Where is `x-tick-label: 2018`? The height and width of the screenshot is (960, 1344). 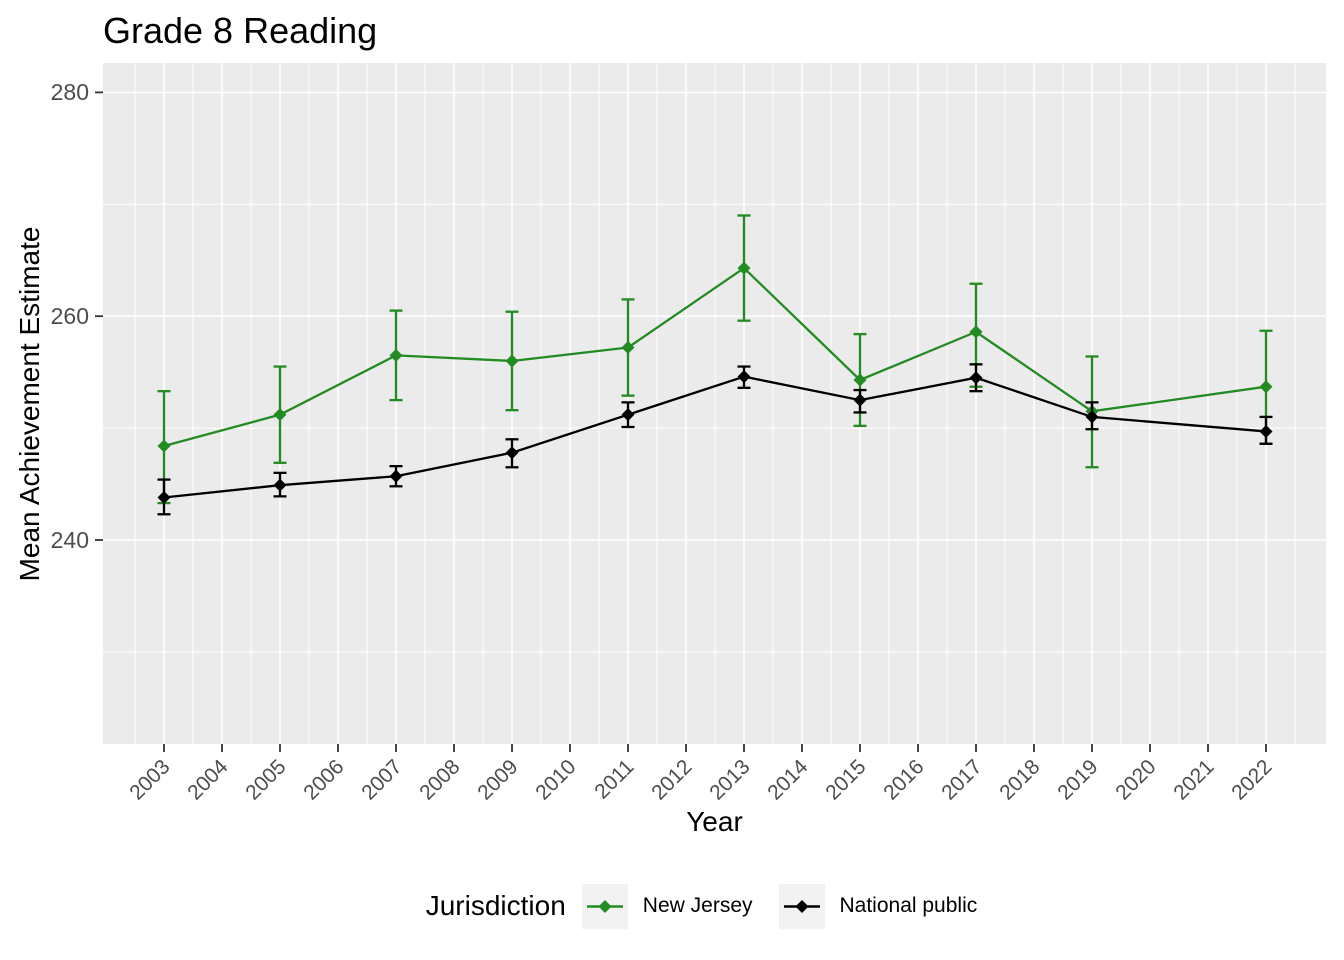 x-tick-label: 2018 is located at coordinates (1019, 779).